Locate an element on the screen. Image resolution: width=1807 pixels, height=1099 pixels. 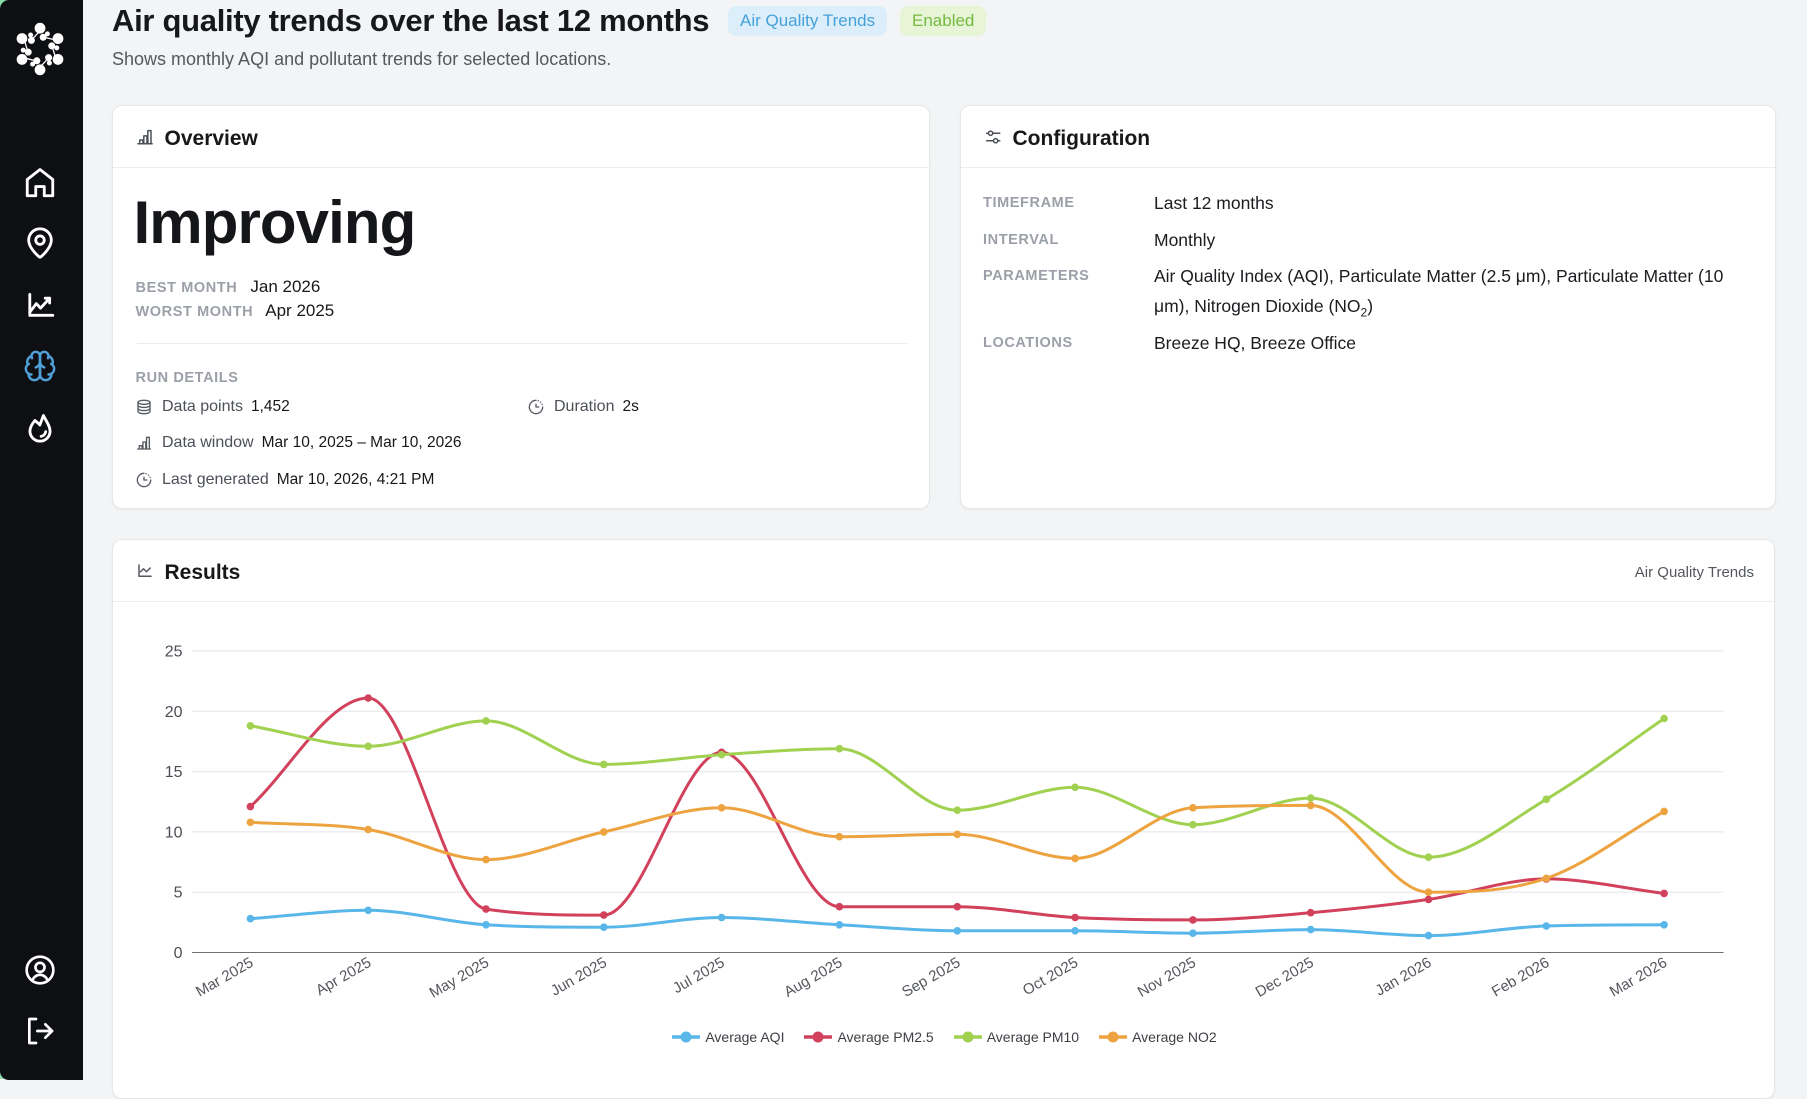
svg-text: Apr 2025 is located at coordinates (343, 976).